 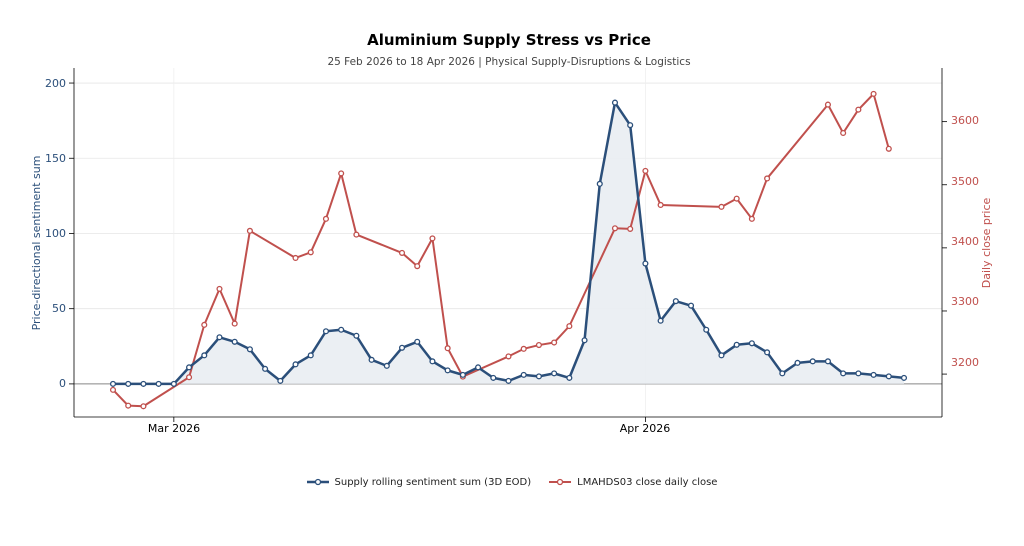 I want to click on right-tick-label: 3400, so click(x=965, y=241).